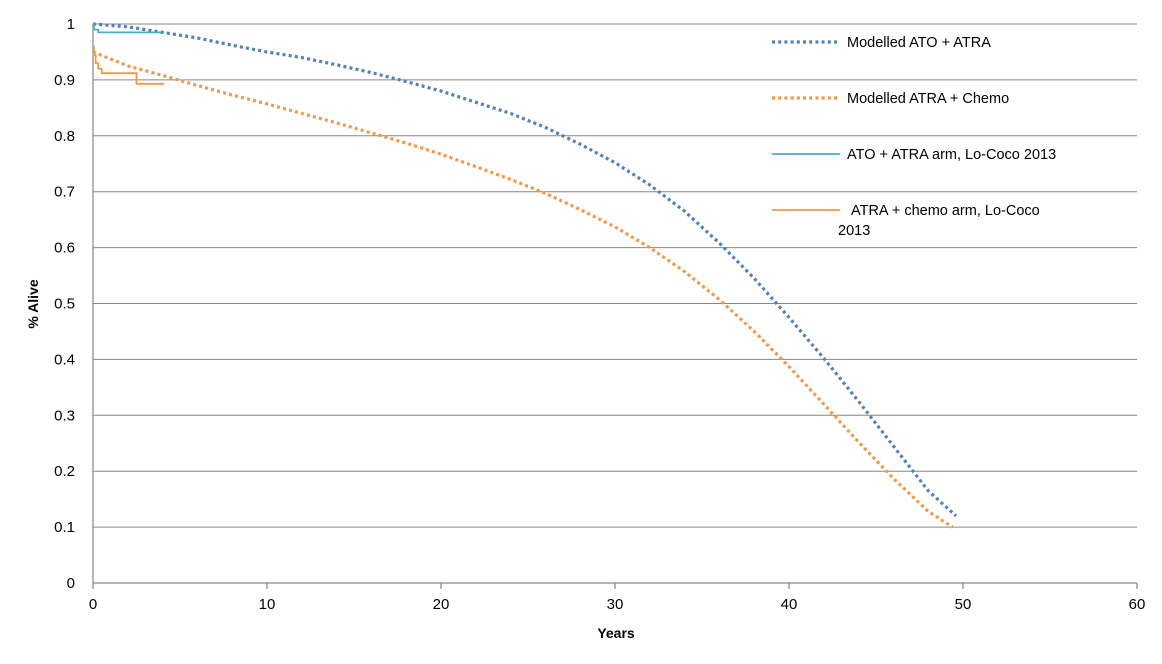 The height and width of the screenshot is (664, 1162). What do you see at coordinates (64, 192) in the screenshot?
I see `y-tick-label: 0.7` at bounding box center [64, 192].